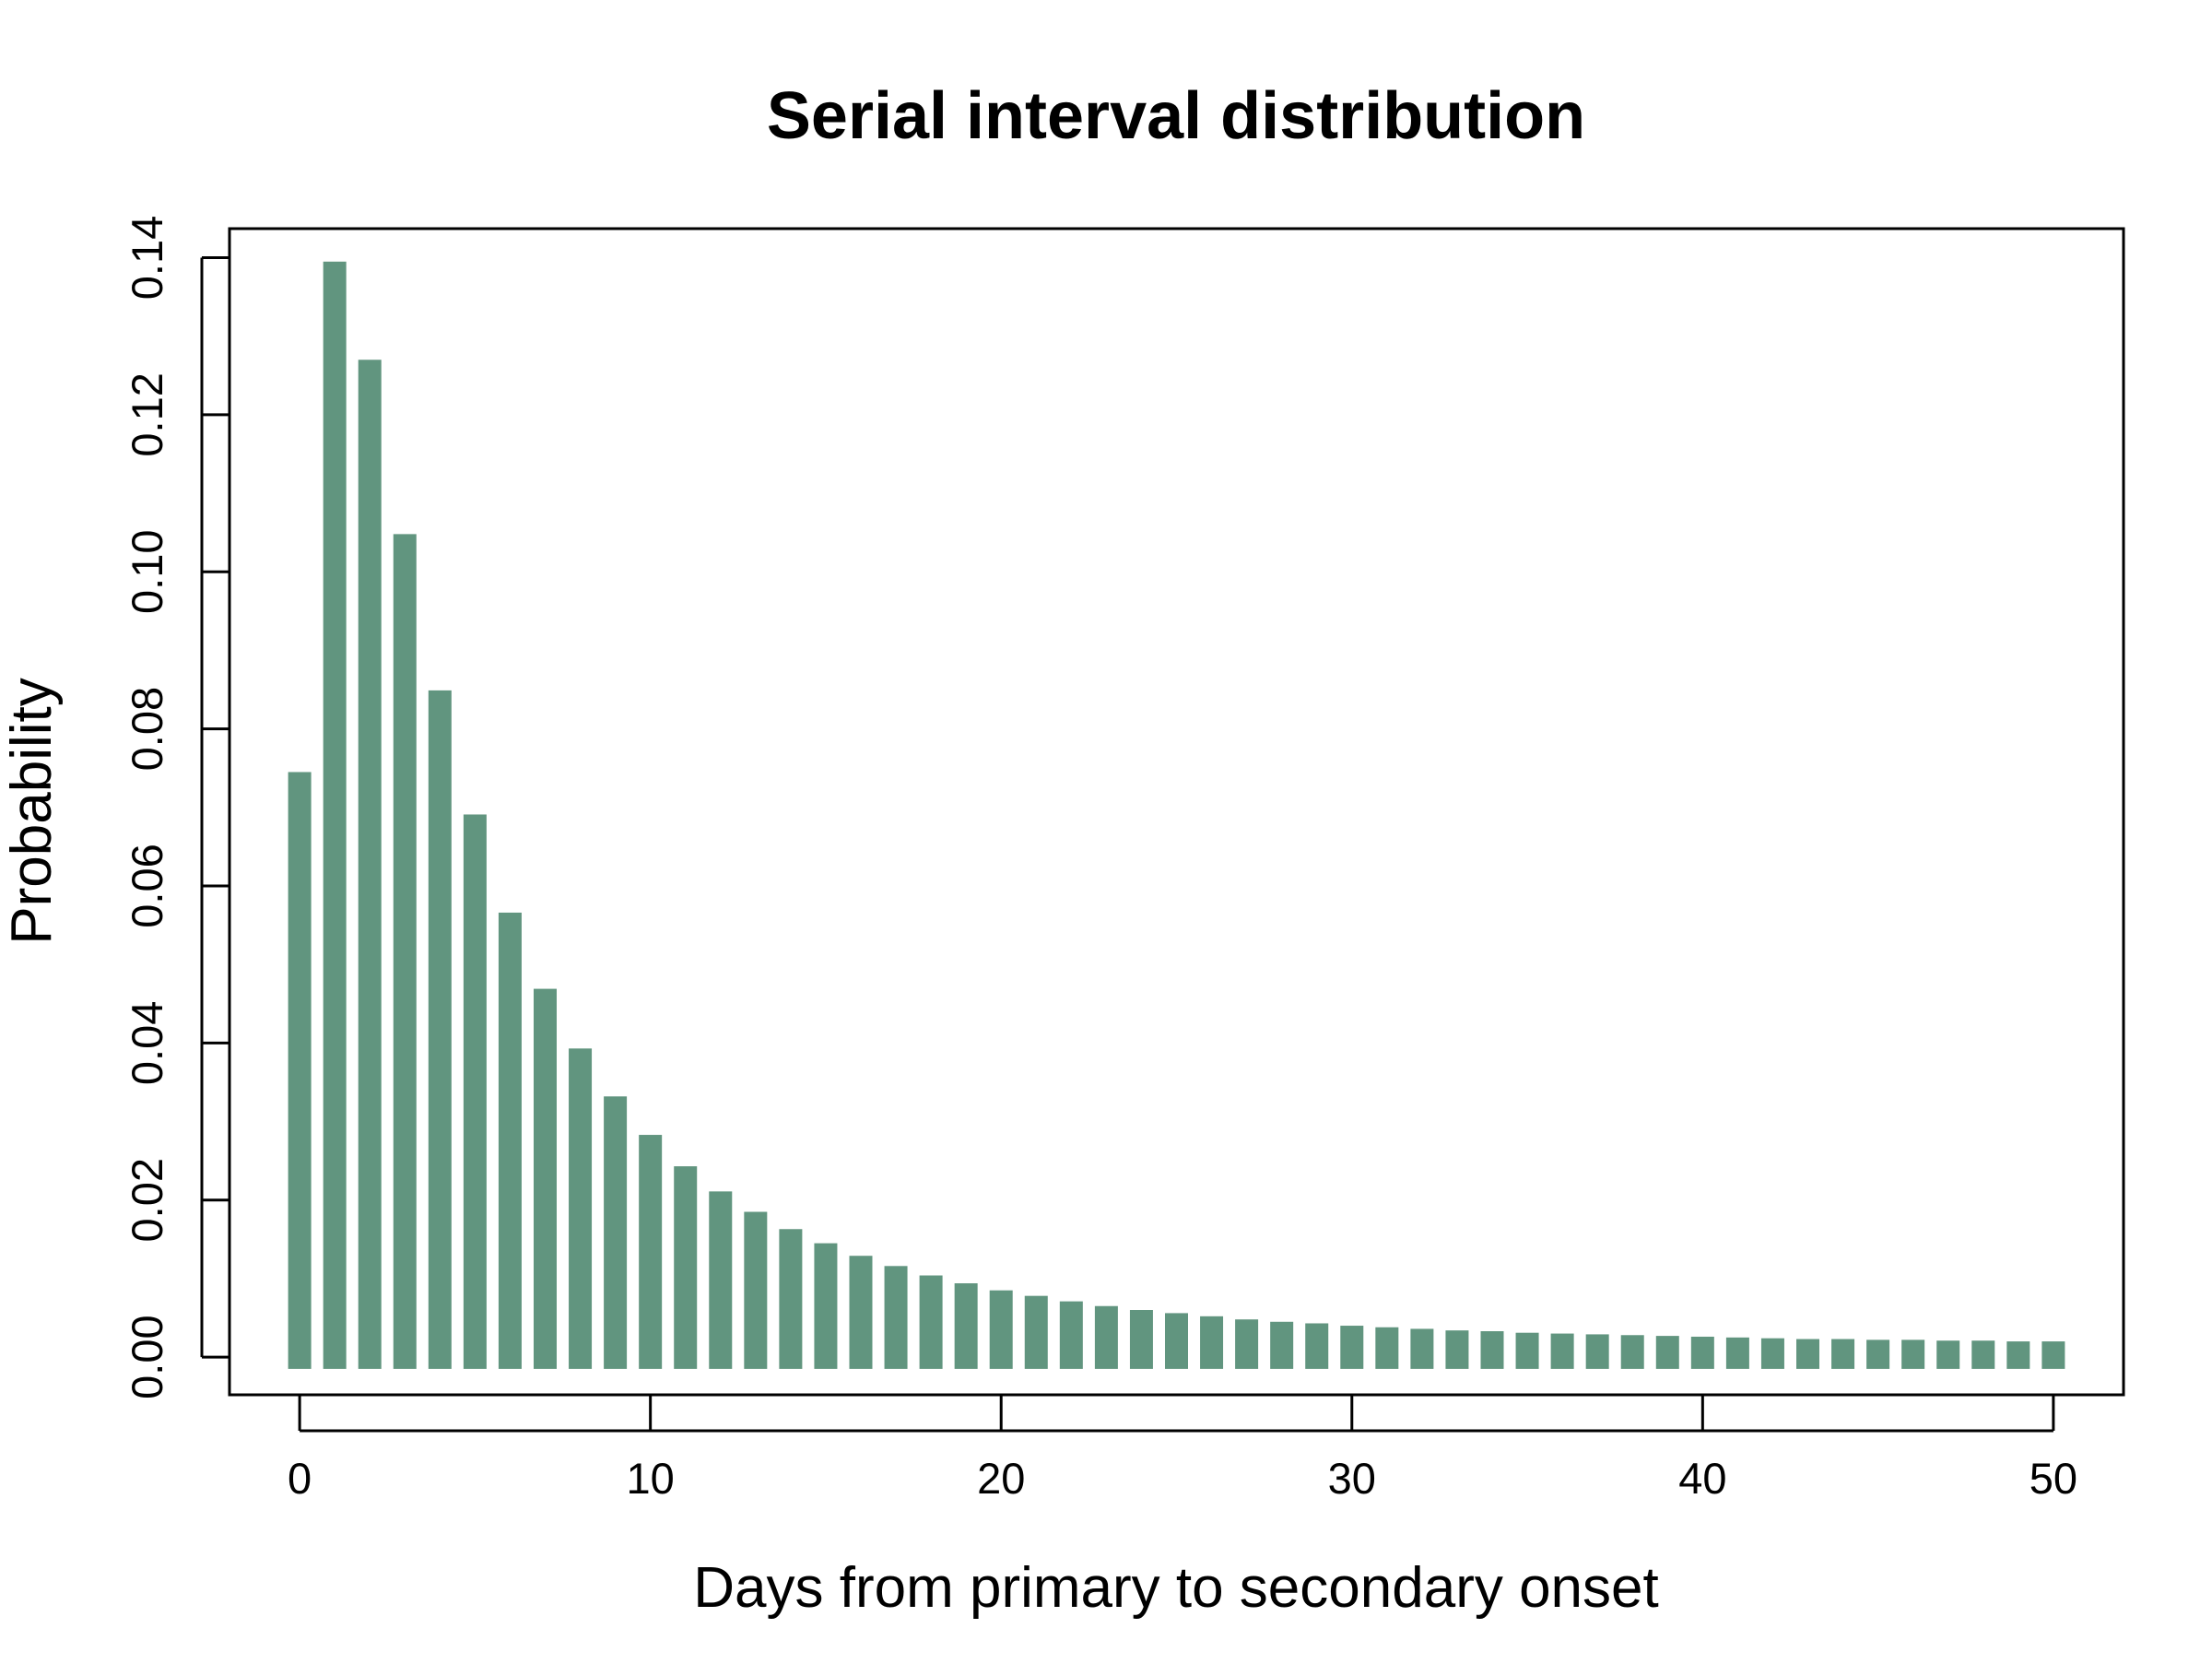 This screenshot has width=2212, height=1664. I want to click on y-tick-label: 0.06, so click(147, 885).